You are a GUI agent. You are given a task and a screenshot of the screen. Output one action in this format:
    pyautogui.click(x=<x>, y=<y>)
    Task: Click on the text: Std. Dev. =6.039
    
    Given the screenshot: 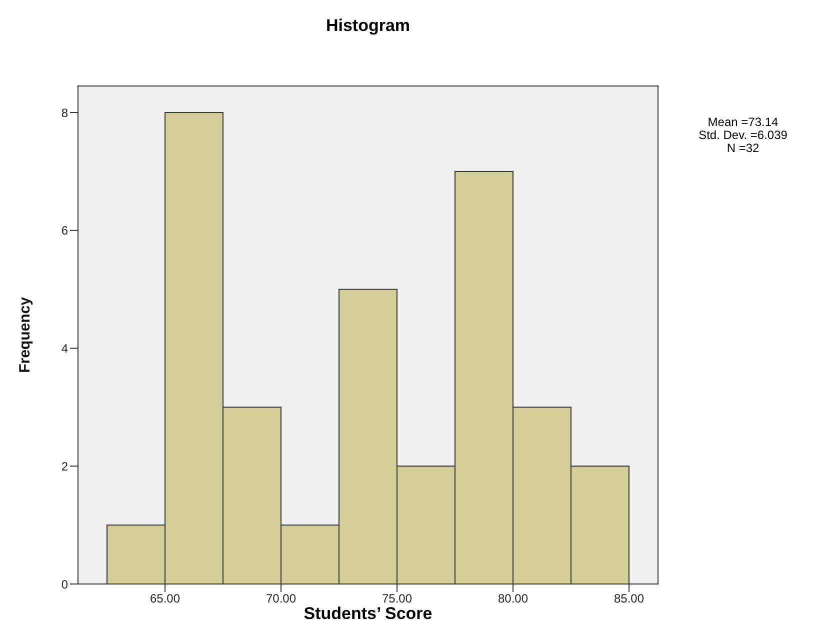 What is the action you would take?
    pyautogui.click(x=743, y=135)
    